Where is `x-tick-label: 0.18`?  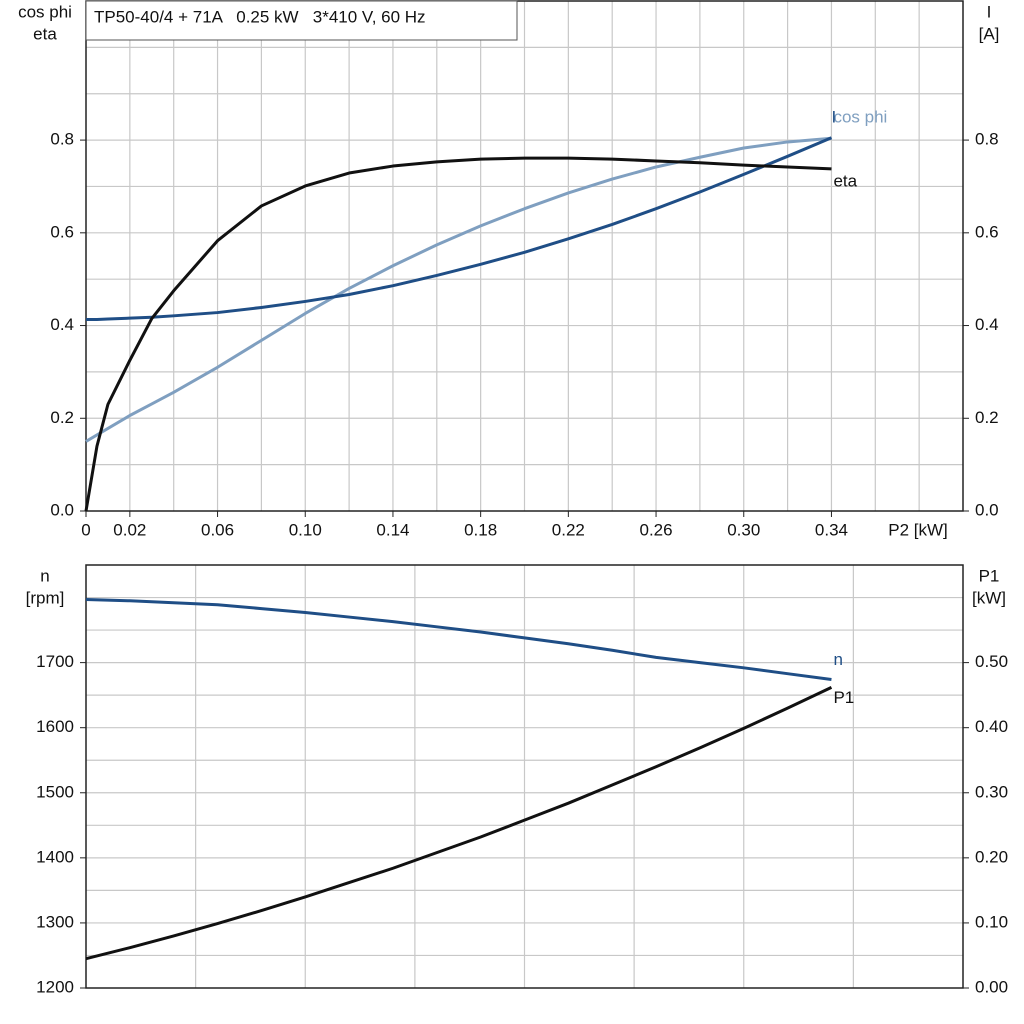
x-tick-label: 0.18 is located at coordinates (480, 529).